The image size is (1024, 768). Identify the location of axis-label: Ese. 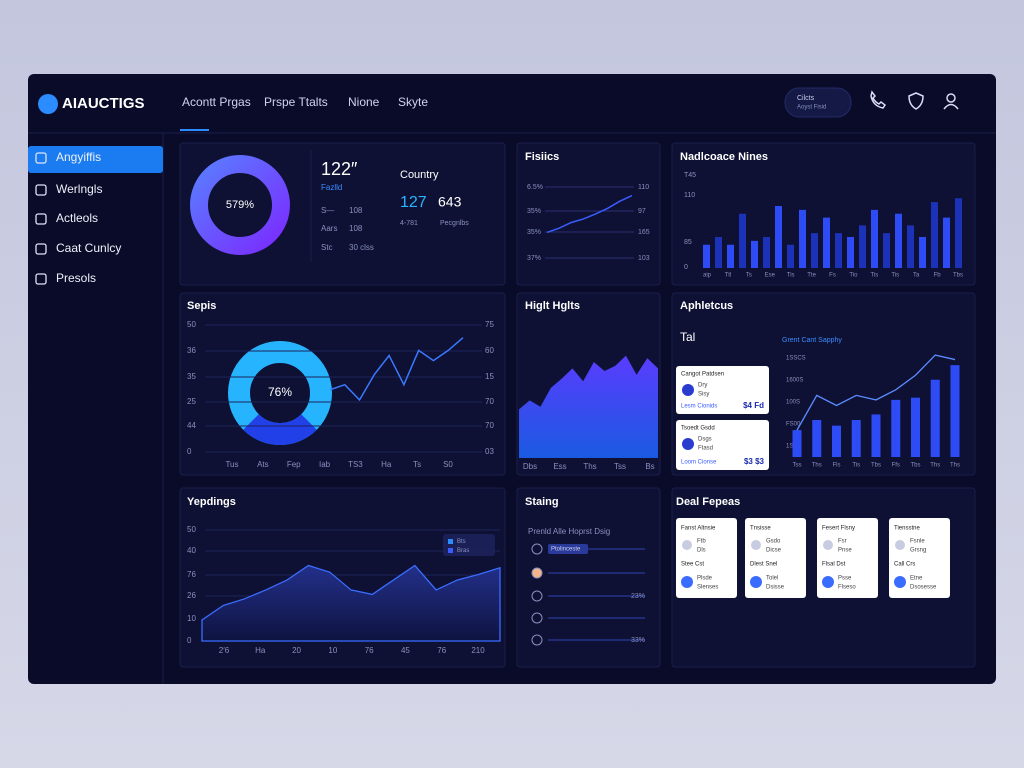
(770, 276).